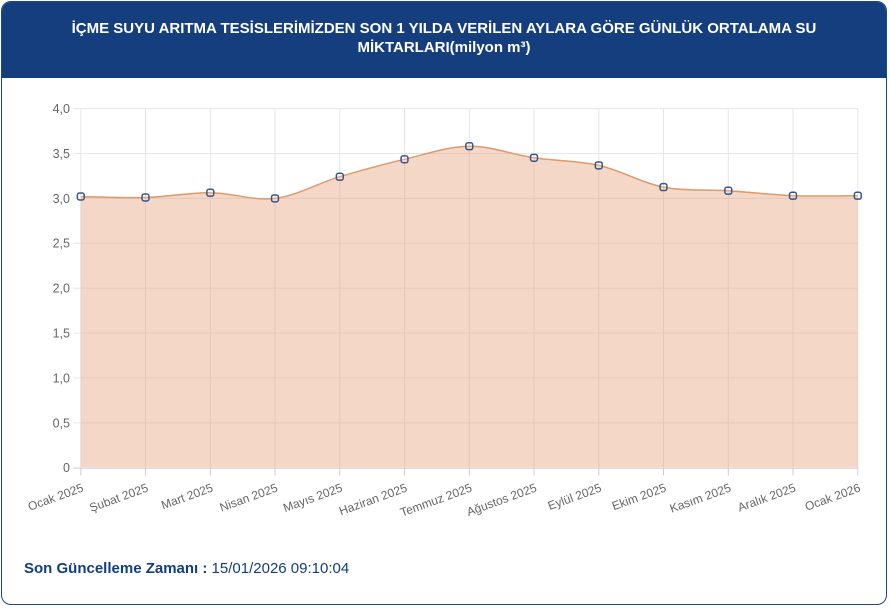 The height and width of the screenshot is (611, 890). What do you see at coordinates (187, 497) in the screenshot?
I see `svg-text: Mart 2025` at bounding box center [187, 497].